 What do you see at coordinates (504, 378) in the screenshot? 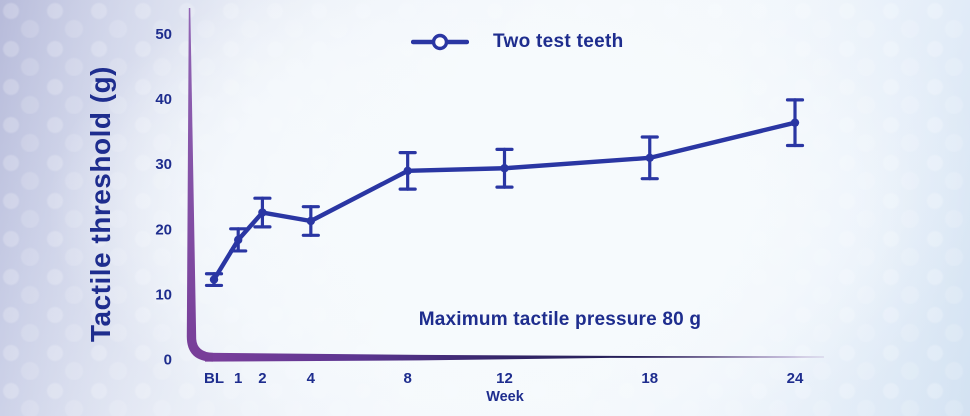
I see `x-tick-label: 12` at bounding box center [504, 378].